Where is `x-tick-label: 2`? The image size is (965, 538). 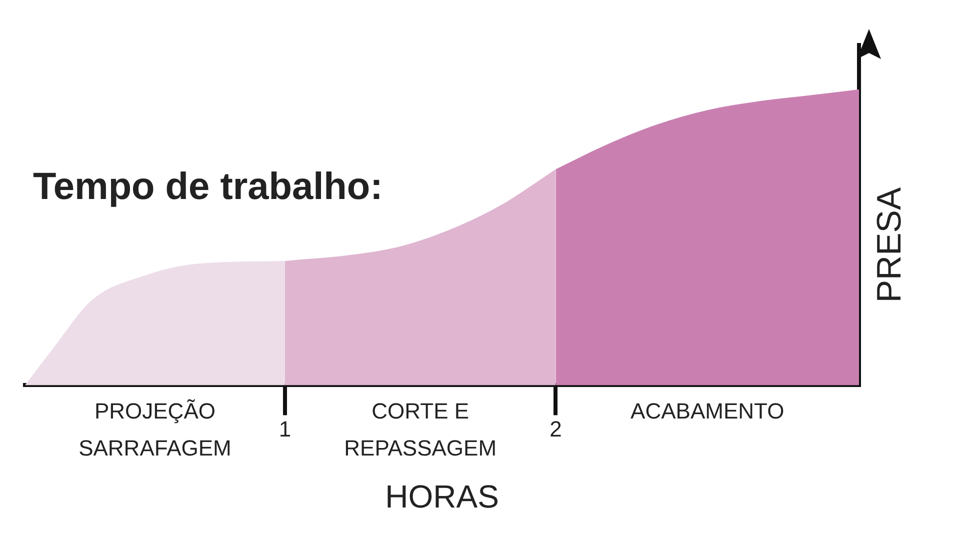 x-tick-label: 2 is located at coordinates (556, 429).